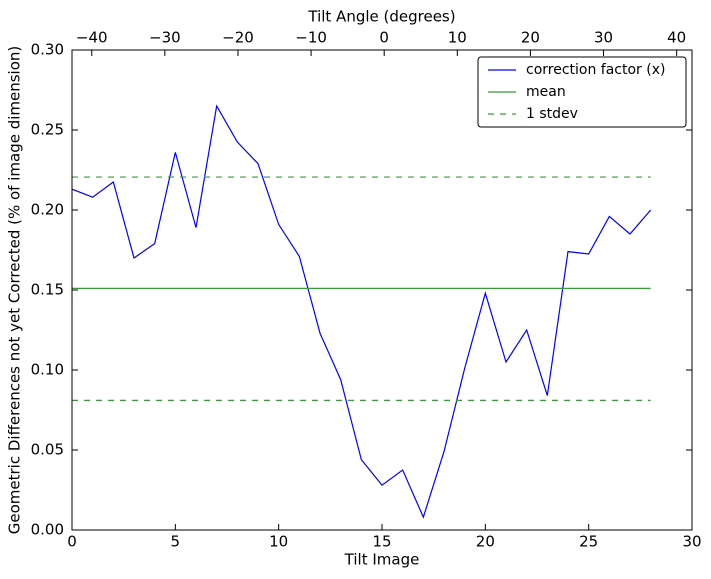 This screenshot has height=579, width=711. I want to click on x2-tick-label: 0, so click(384, 38).